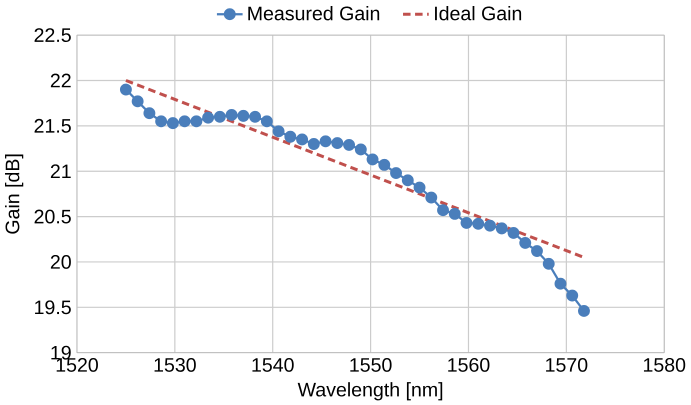 The width and height of the screenshot is (691, 405). What do you see at coordinates (469, 365) in the screenshot?
I see `x-tick-label: 1560` at bounding box center [469, 365].